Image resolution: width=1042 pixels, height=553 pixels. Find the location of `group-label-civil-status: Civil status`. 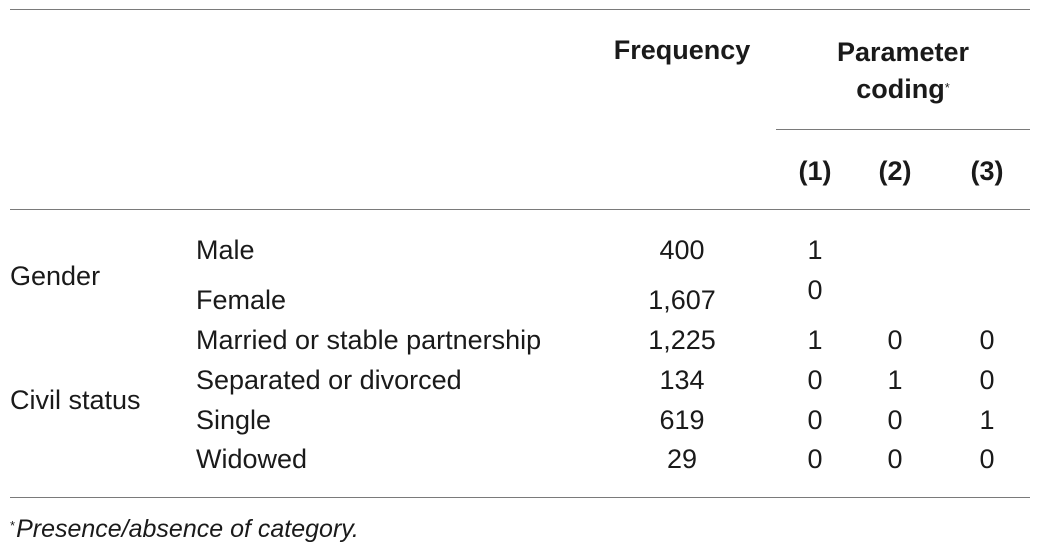

group-label-civil-status: Civil status is located at coordinates (75, 400).